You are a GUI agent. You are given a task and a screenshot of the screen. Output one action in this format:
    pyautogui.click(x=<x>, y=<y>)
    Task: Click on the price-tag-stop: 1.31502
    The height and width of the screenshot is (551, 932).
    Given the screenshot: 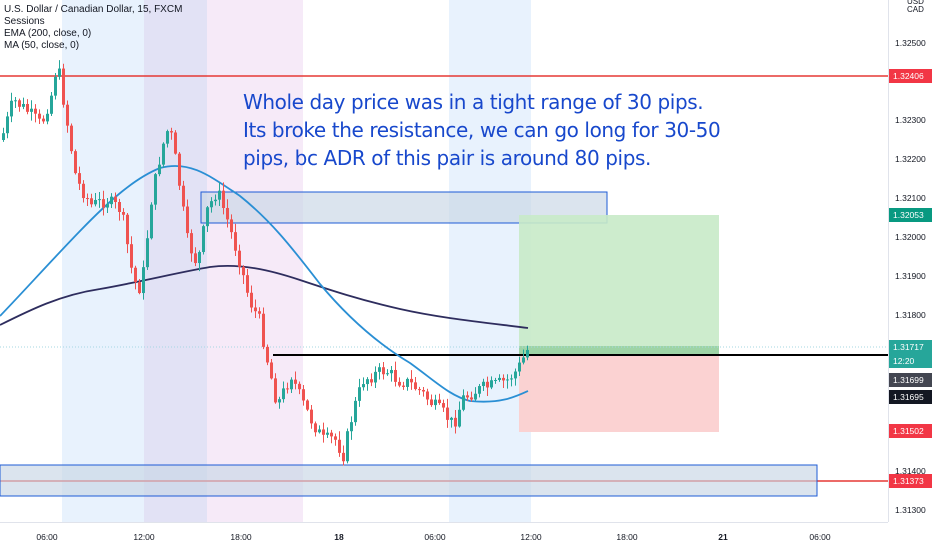 What is the action you would take?
    pyautogui.click(x=910, y=431)
    